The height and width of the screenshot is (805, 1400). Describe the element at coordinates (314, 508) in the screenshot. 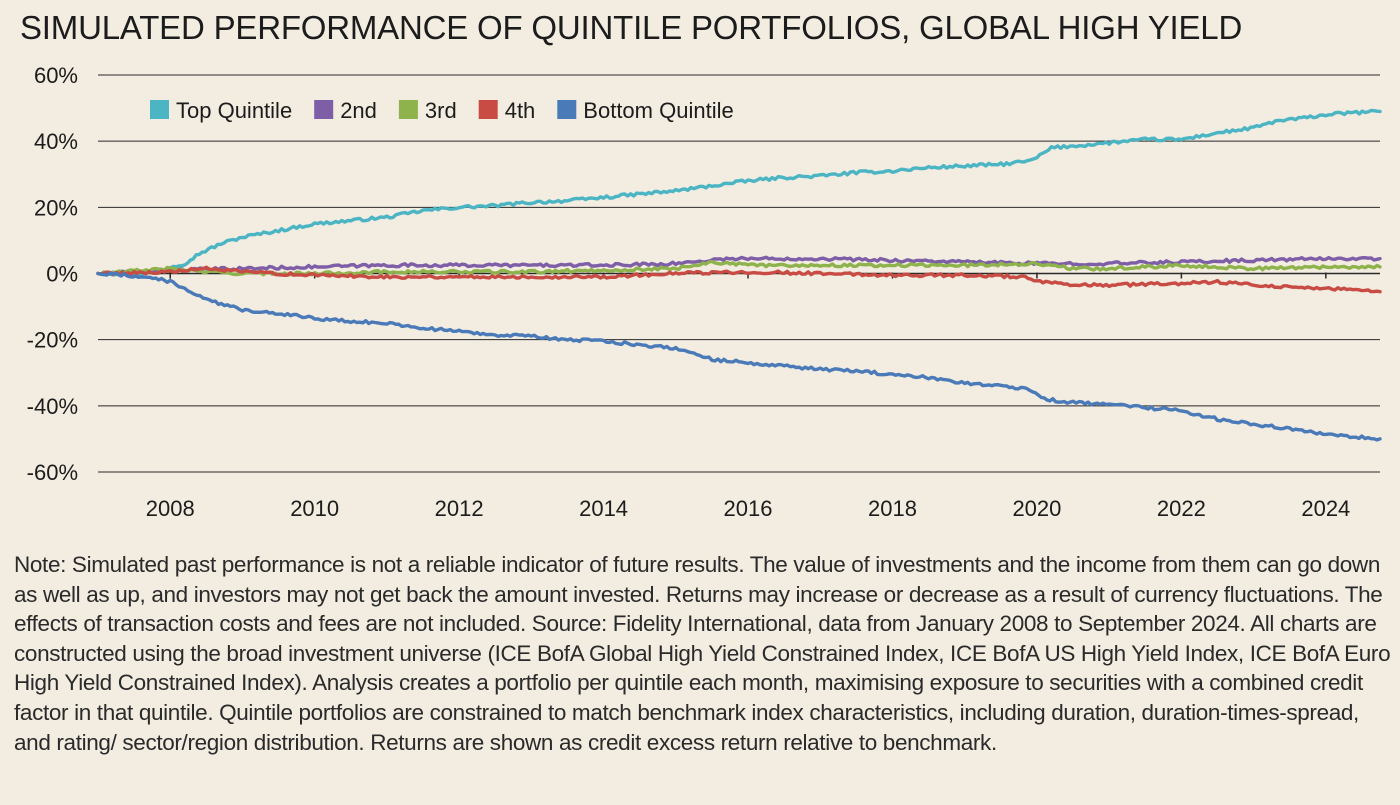

I see `x-tick-label: 2010` at that location.